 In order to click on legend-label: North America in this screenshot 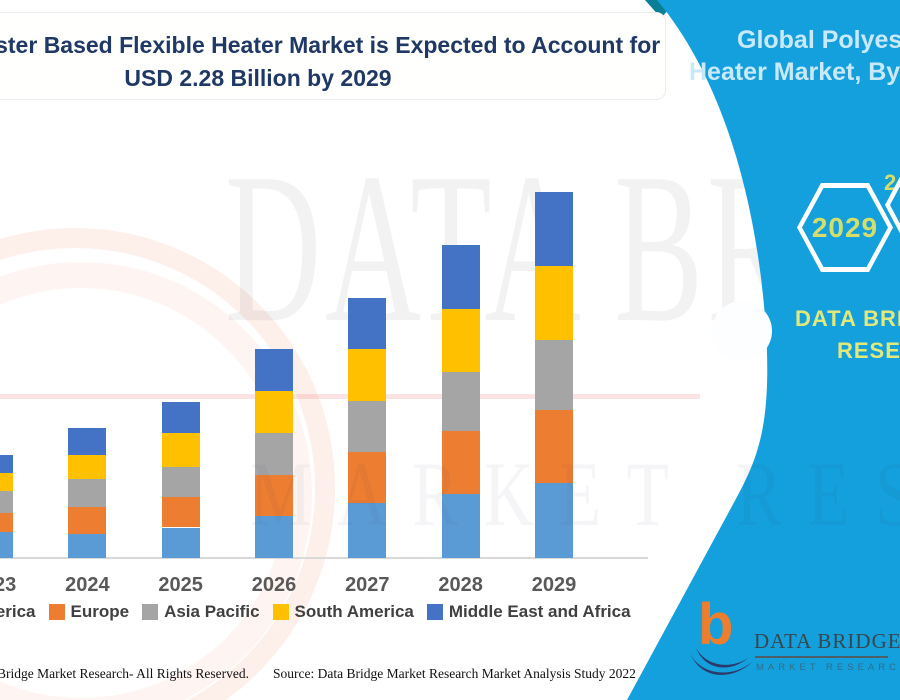, I will do `click(18, 611)`.